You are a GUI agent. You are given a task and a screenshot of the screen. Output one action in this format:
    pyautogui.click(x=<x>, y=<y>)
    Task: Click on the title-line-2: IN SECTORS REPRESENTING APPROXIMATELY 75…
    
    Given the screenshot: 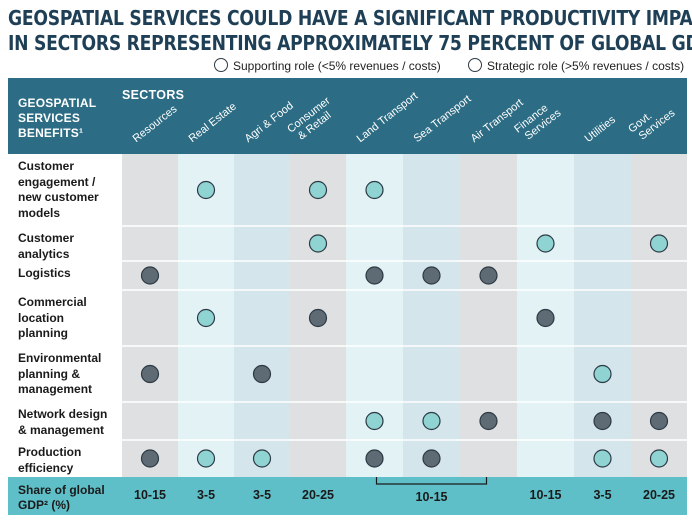 What is the action you would take?
    pyautogui.click(x=350, y=43)
    